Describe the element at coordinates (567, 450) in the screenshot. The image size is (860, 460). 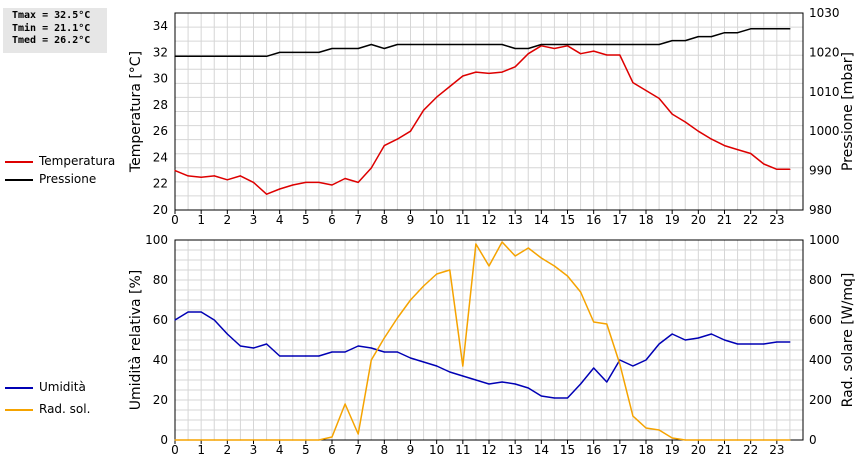
I see `x-tick-label: 15` at that location.